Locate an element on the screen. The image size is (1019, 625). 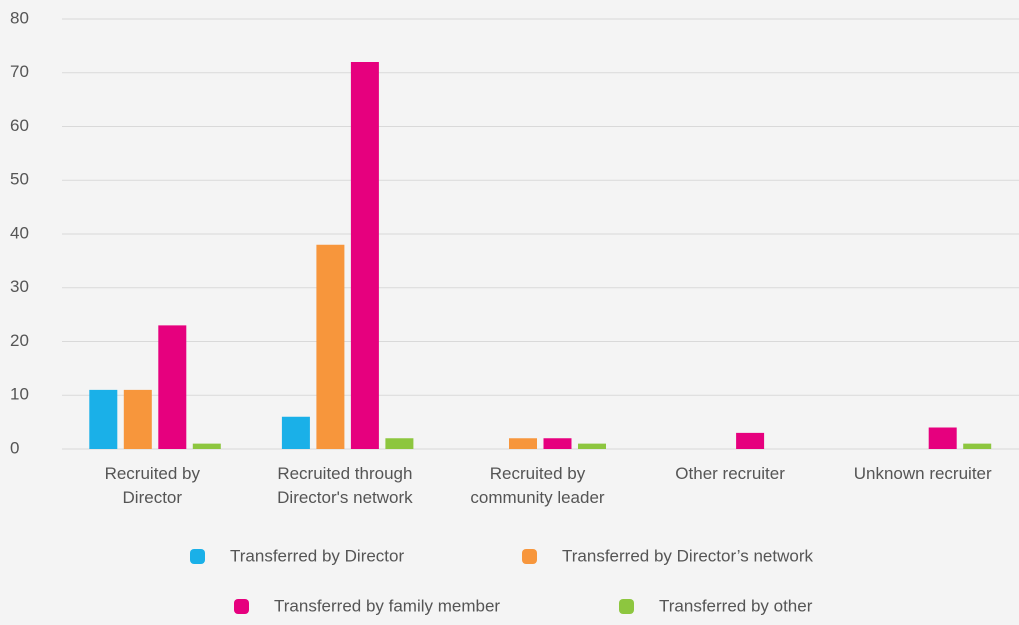
legend-label: Transferred by Director is located at coordinates (317, 555).